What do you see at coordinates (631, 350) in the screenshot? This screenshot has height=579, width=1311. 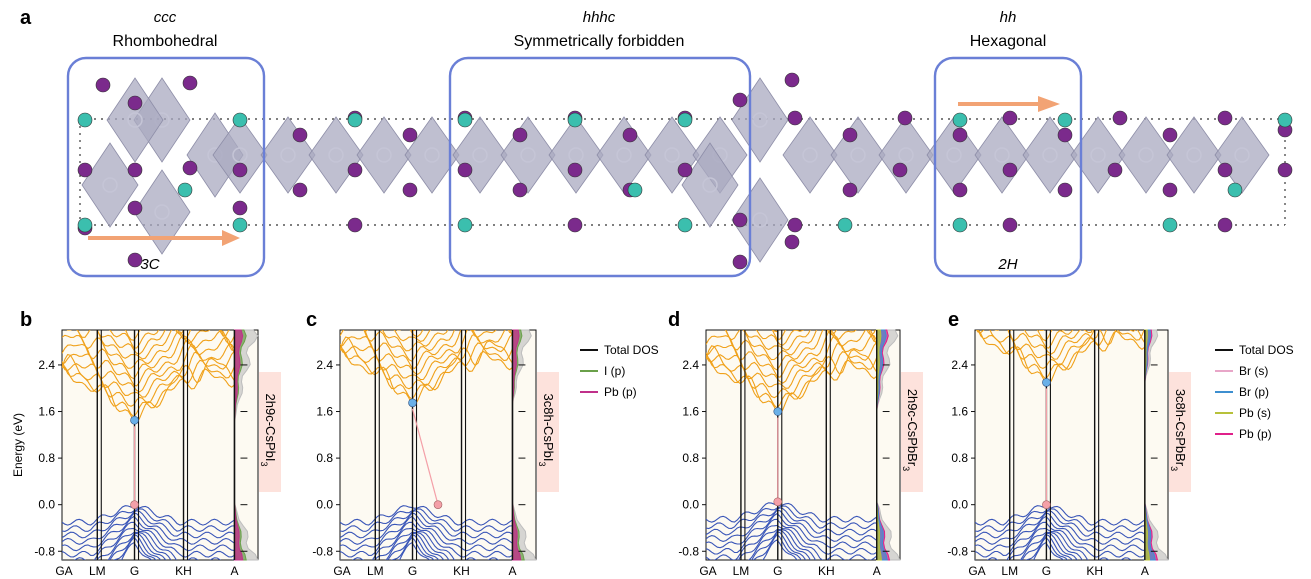 I see `legend-entry: Total DOS` at bounding box center [631, 350].